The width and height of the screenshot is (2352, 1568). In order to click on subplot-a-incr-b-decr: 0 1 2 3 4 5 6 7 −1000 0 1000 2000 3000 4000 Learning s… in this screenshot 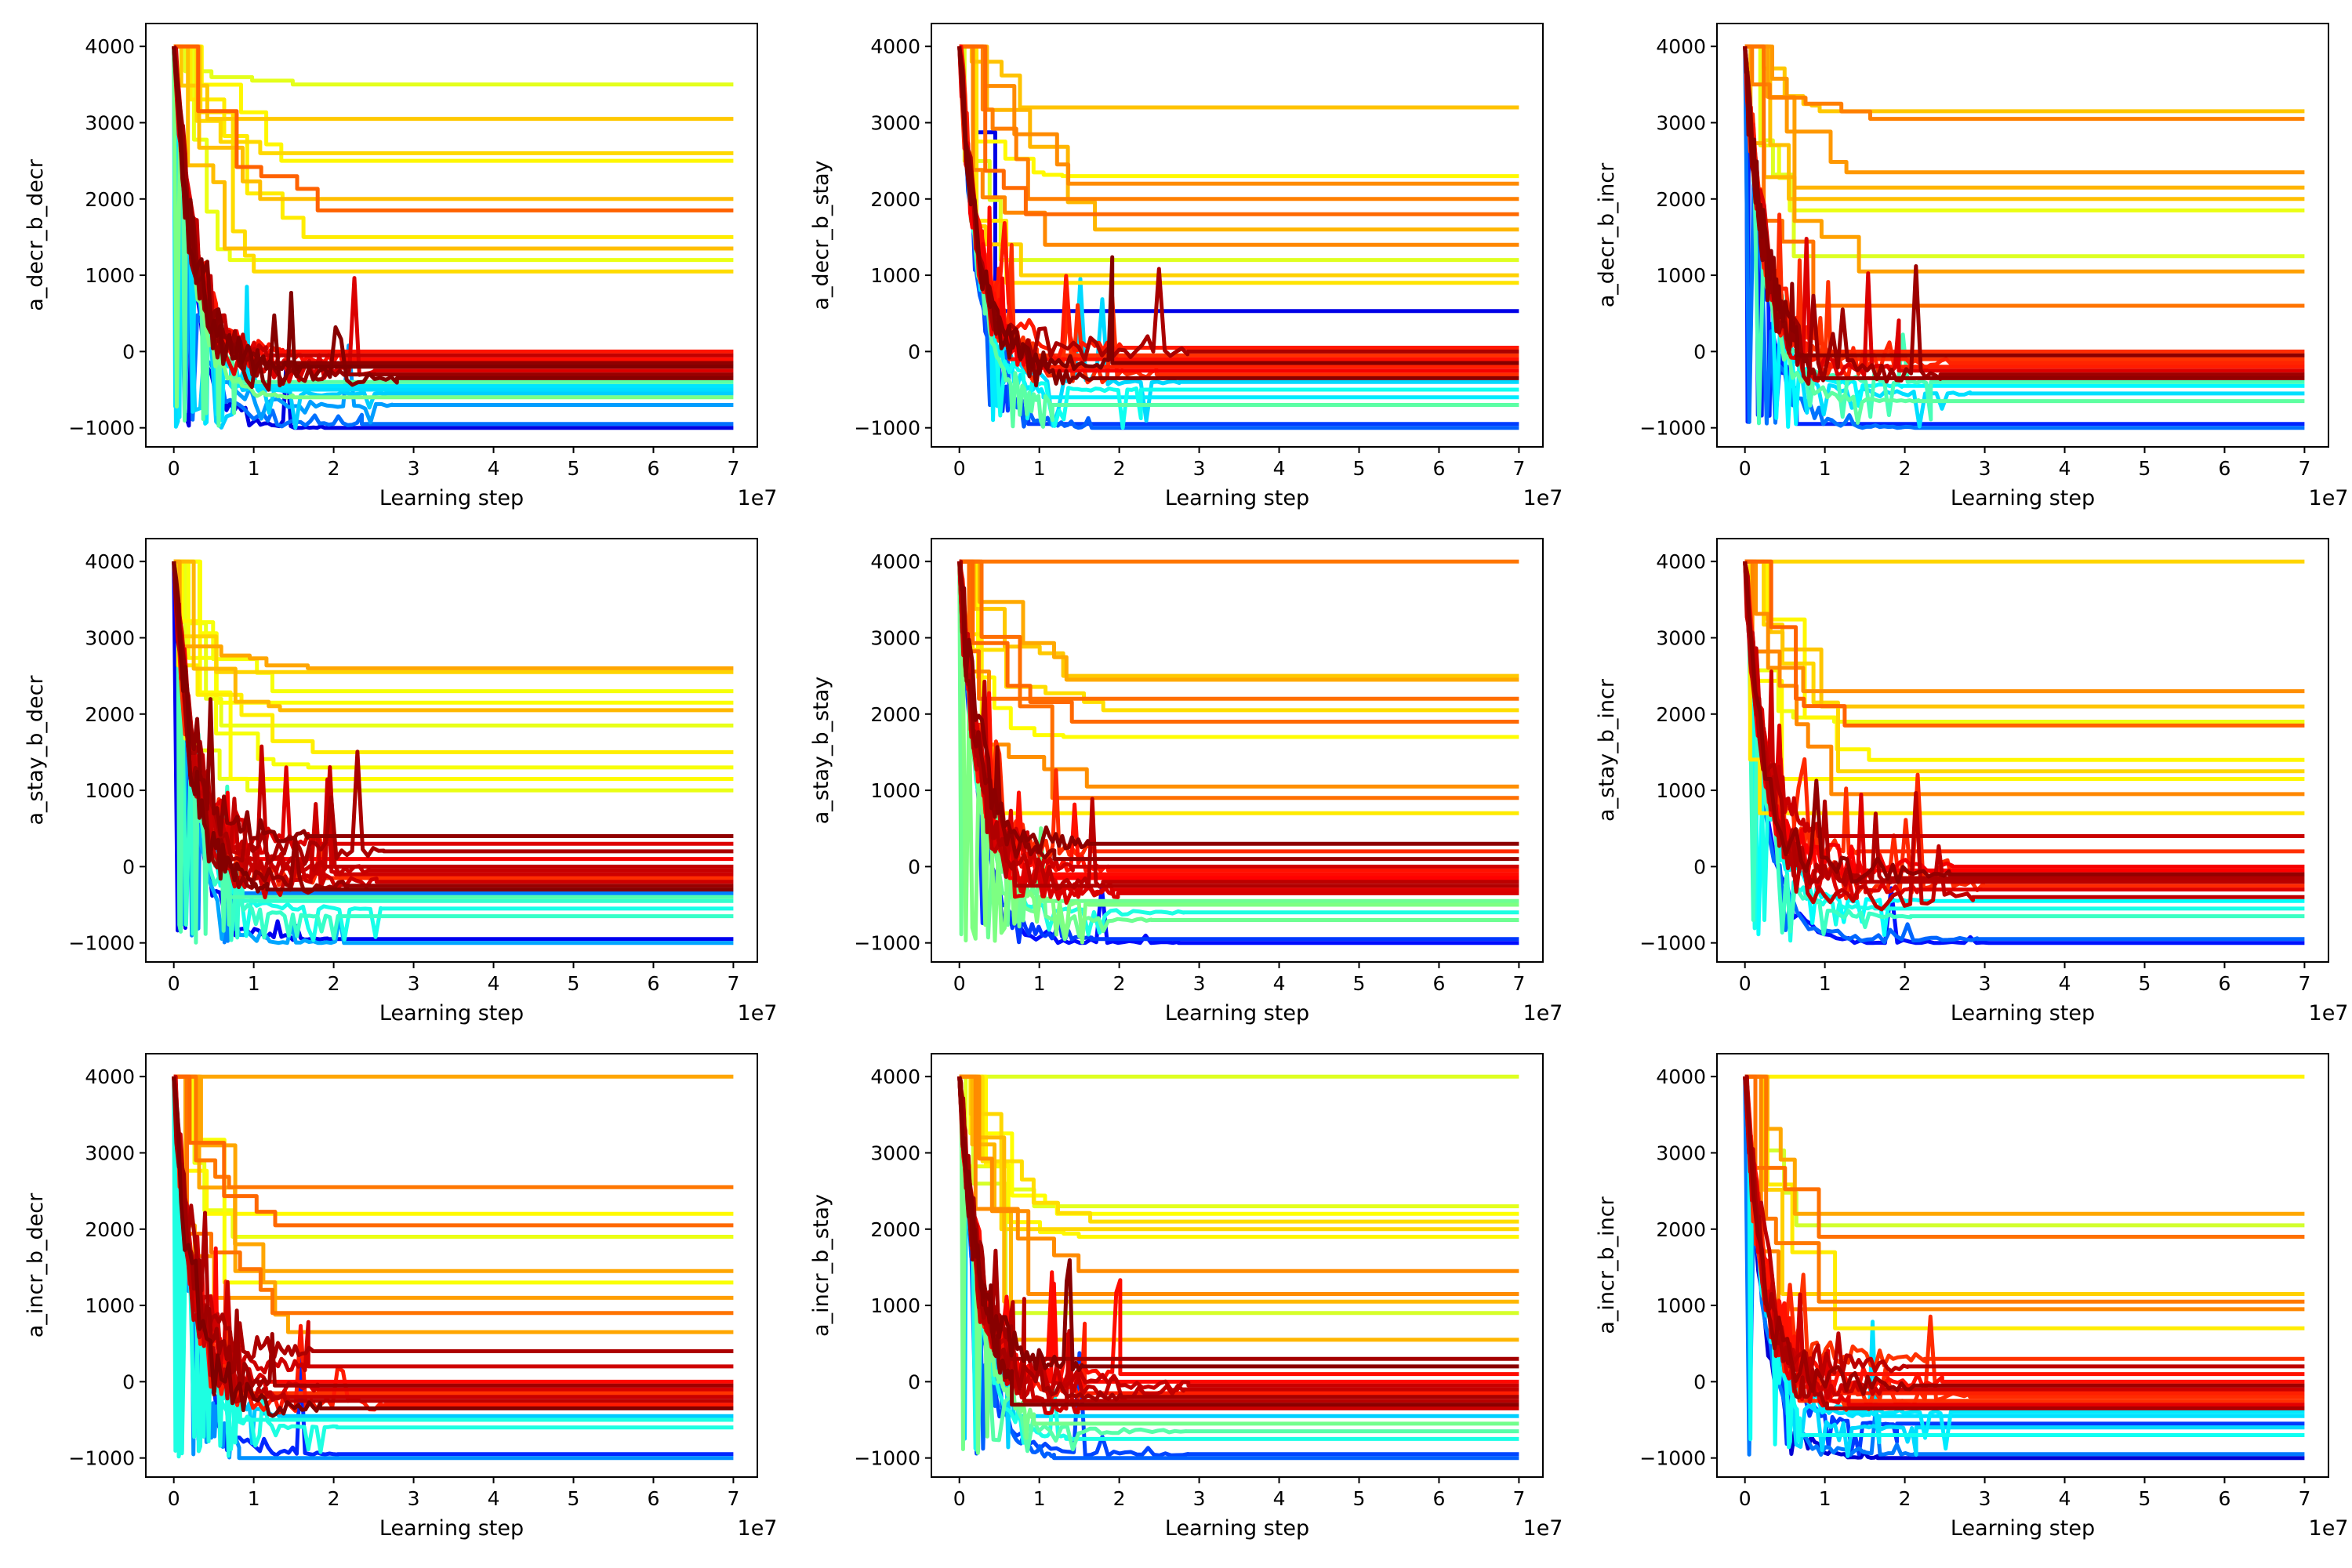, I will do `click(400, 1297)`.